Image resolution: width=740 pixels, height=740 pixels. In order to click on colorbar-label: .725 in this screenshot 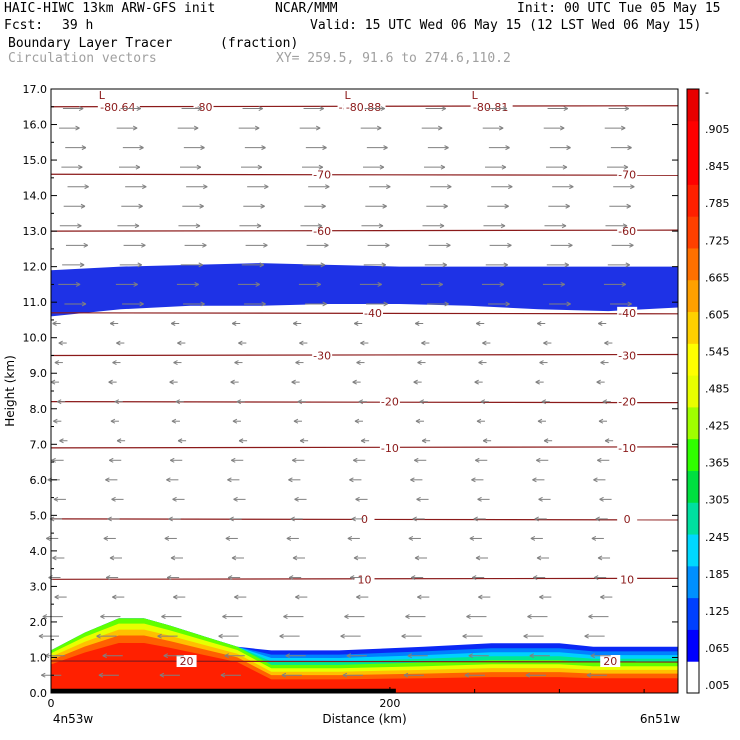, I will do `click(717, 240)`.